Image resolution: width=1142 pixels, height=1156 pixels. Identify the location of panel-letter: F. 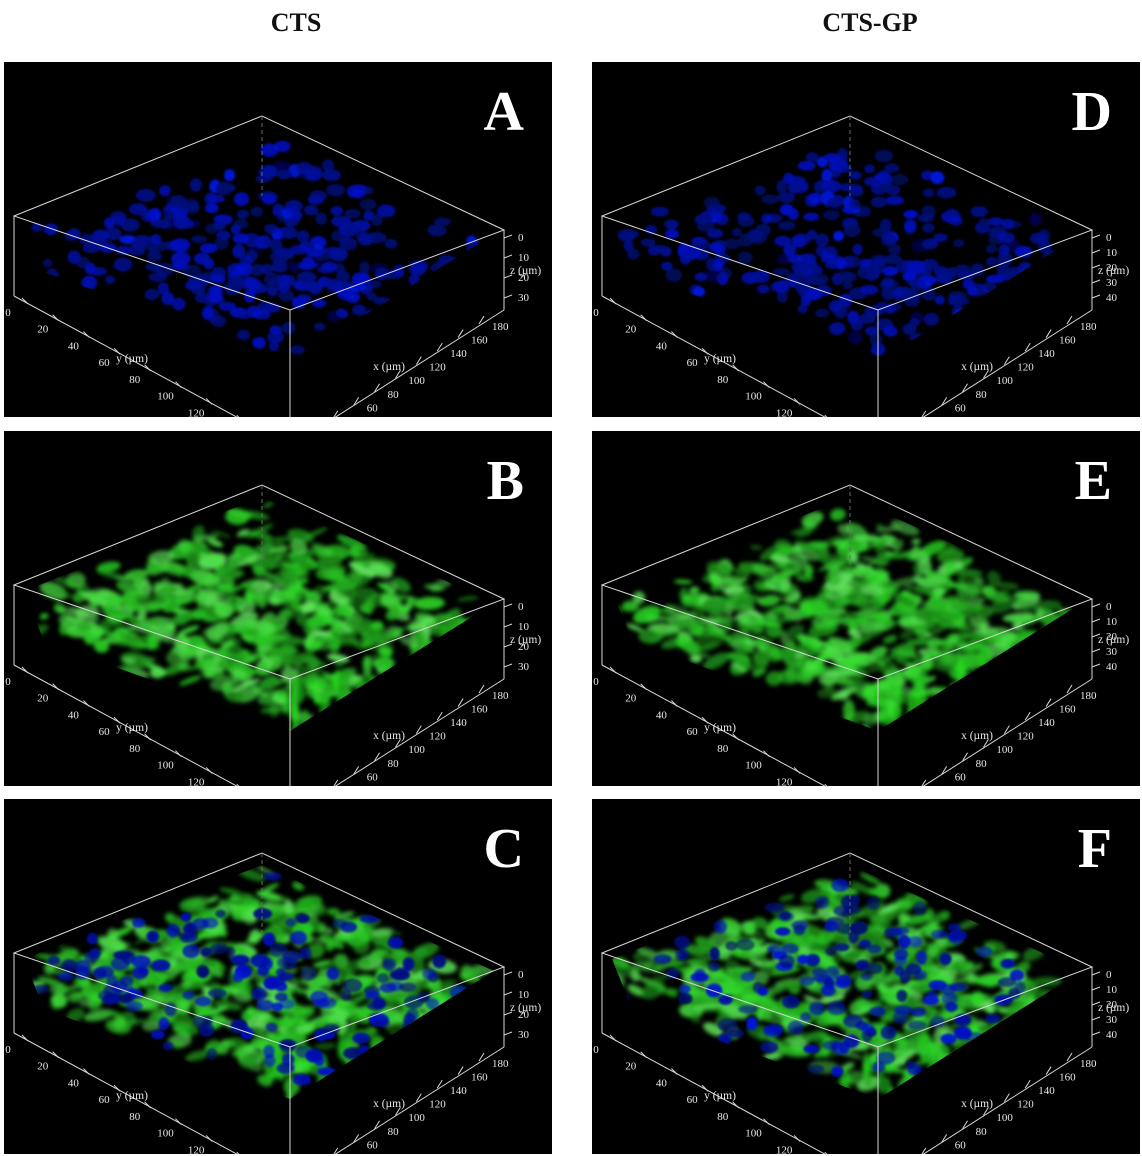
(1094, 849).